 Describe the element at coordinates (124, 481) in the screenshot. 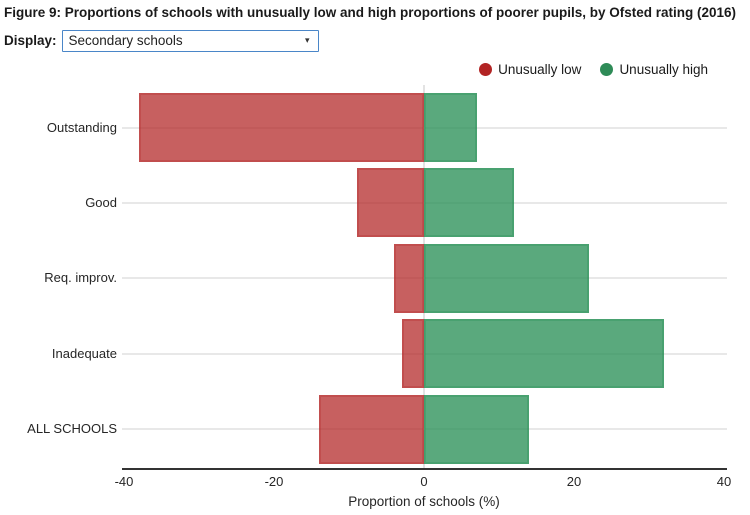

I see `x-tick-label: -40` at that location.